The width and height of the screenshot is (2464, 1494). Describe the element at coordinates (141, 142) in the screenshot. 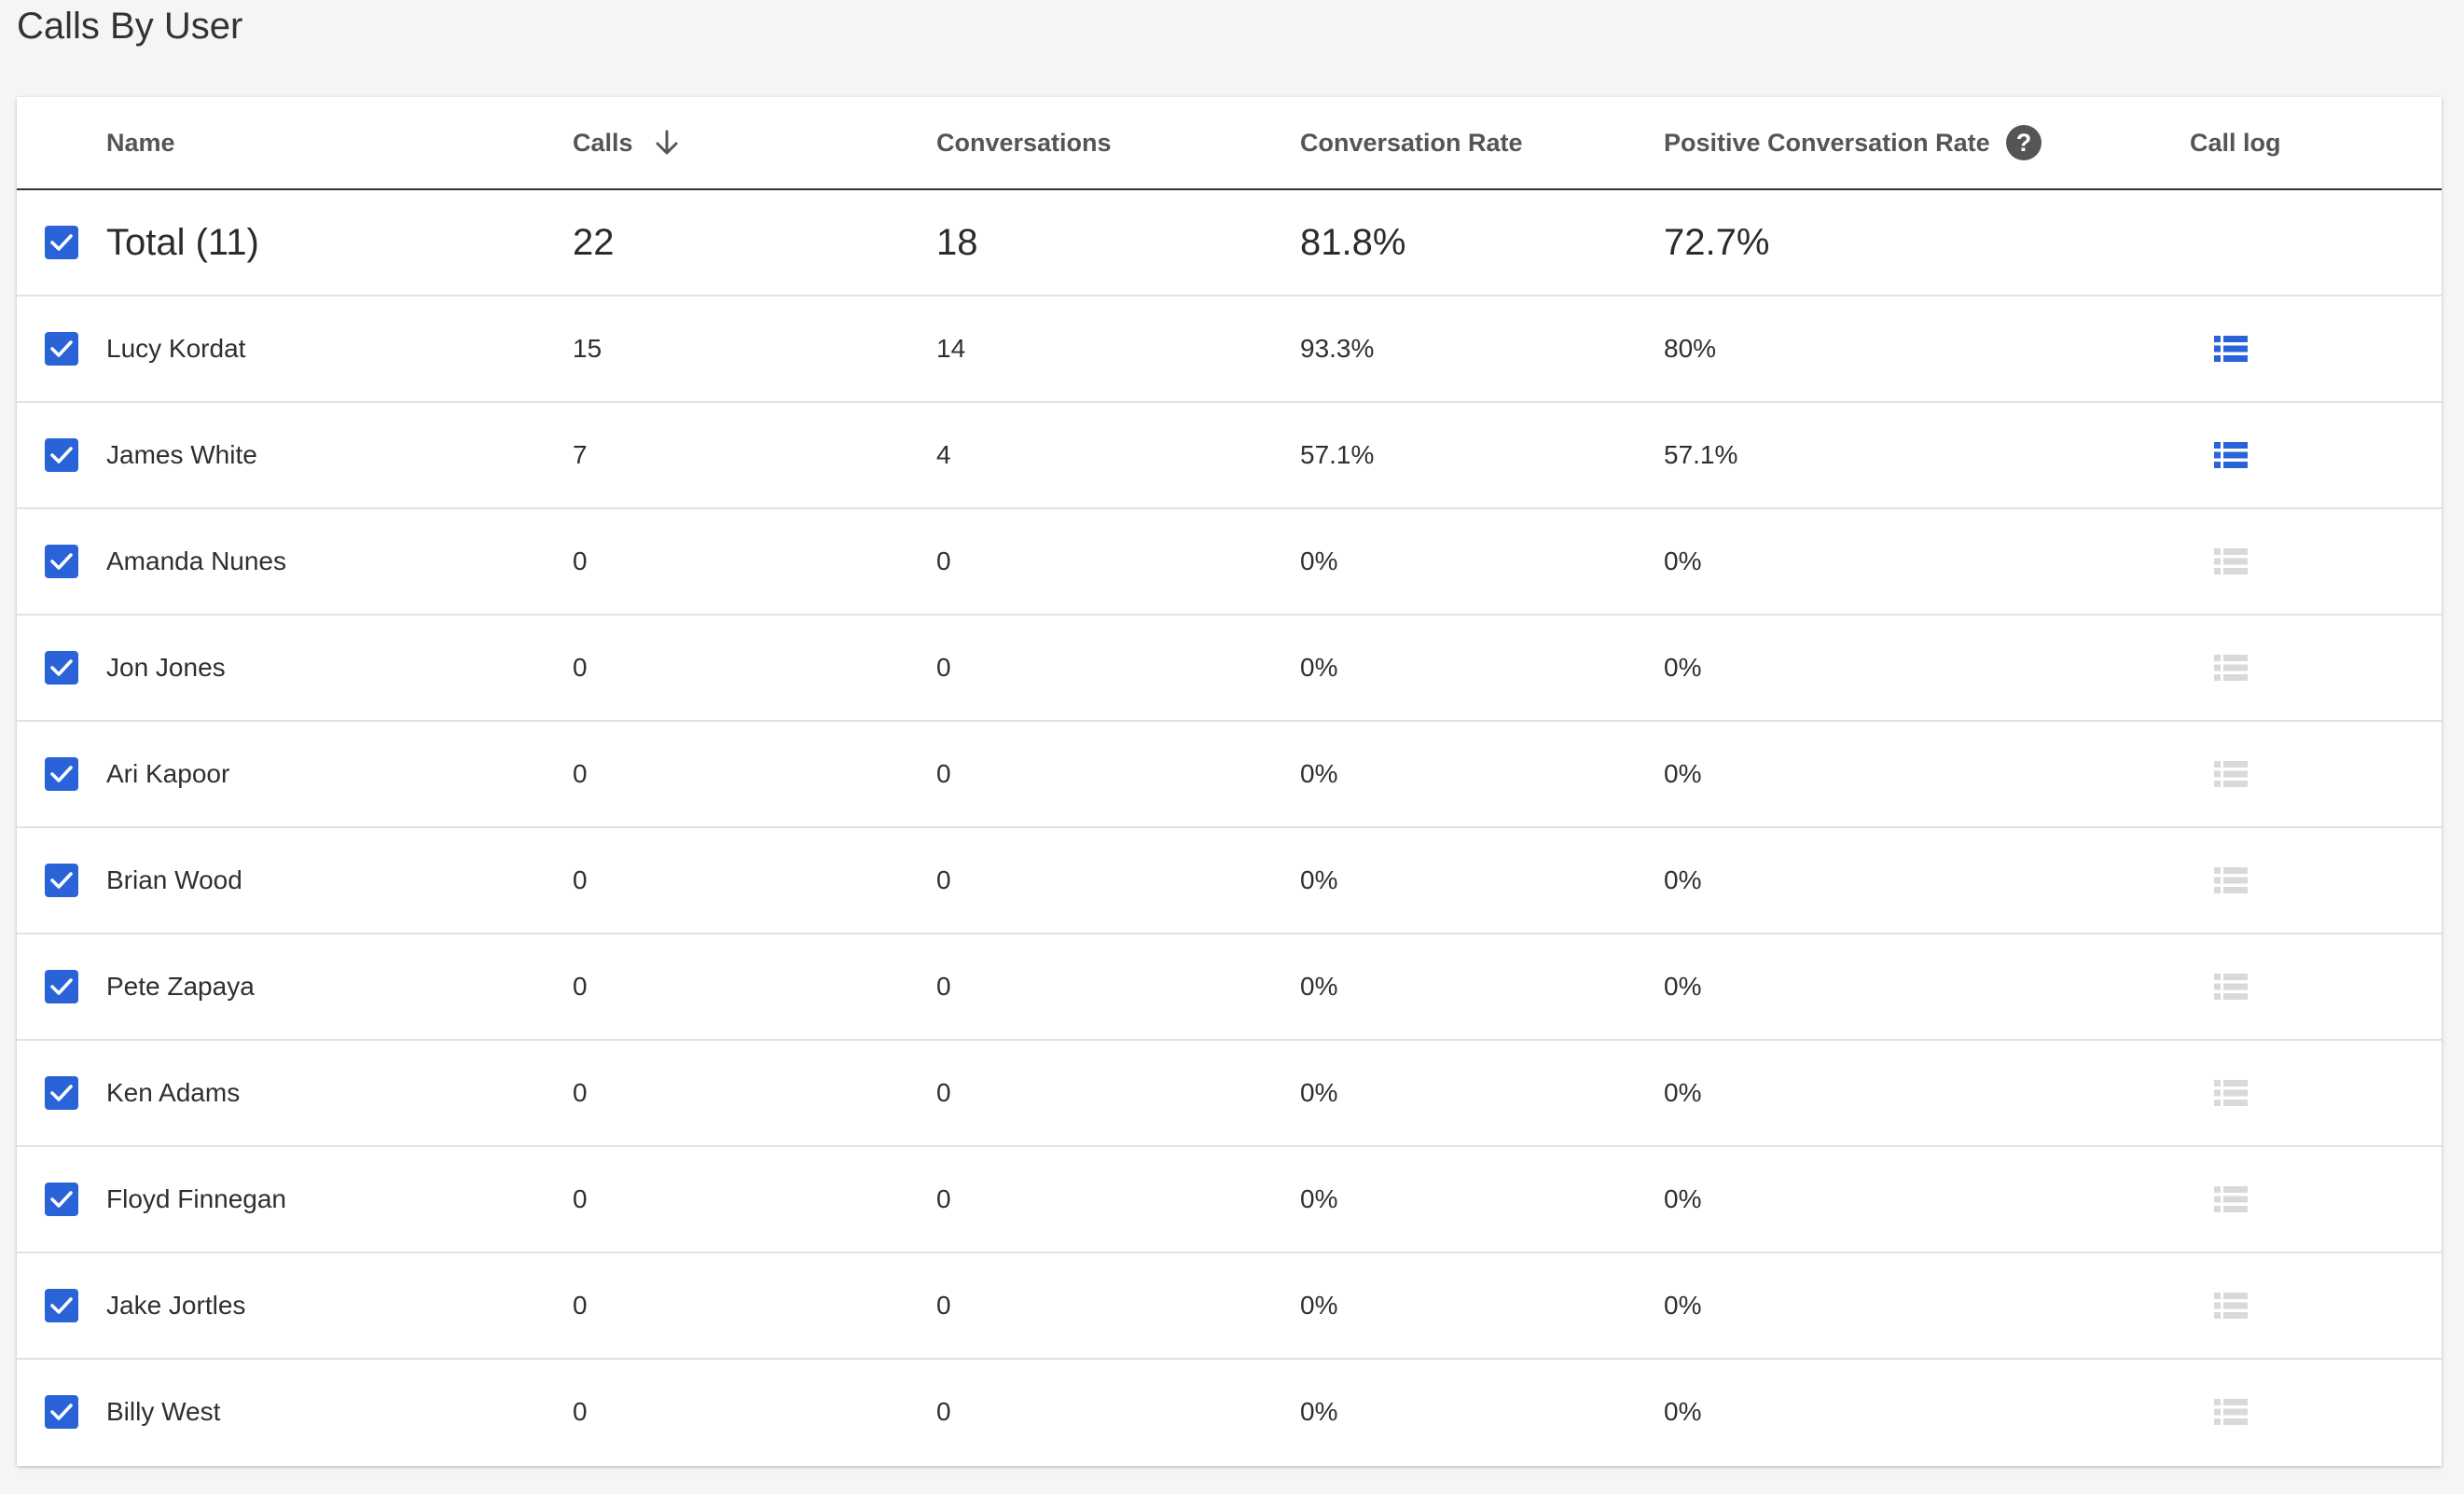

I see `column-header-name: Name` at that location.